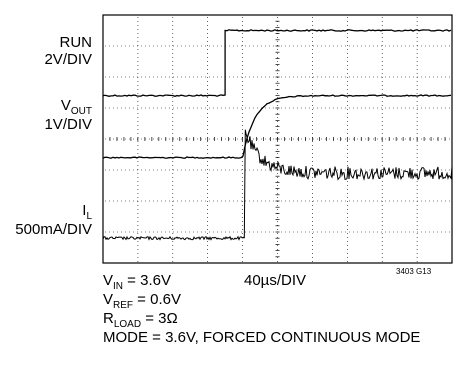 The width and height of the screenshot is (455, 381). I want to click on condition-vref: VREF = 0.6V, so click(142, 301).